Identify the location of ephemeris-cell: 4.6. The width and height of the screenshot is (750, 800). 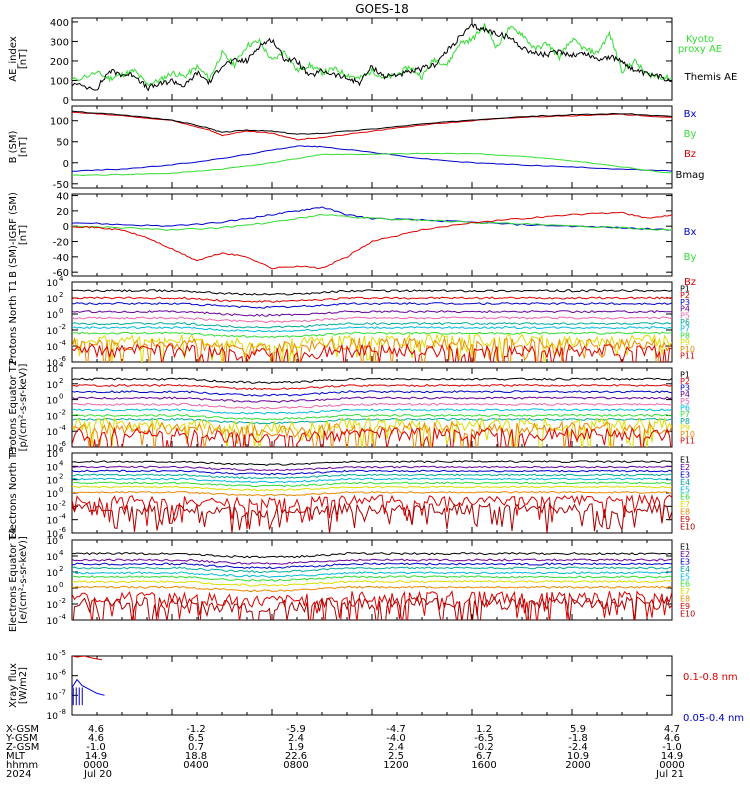
(96, 738).